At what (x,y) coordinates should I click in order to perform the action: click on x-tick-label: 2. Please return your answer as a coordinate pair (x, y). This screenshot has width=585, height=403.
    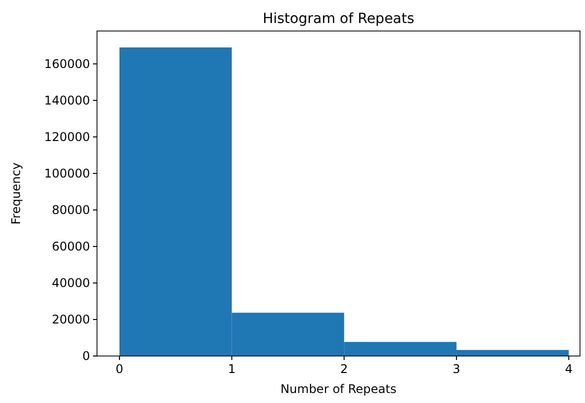
    Looking at the image, I should click on (344, 369).